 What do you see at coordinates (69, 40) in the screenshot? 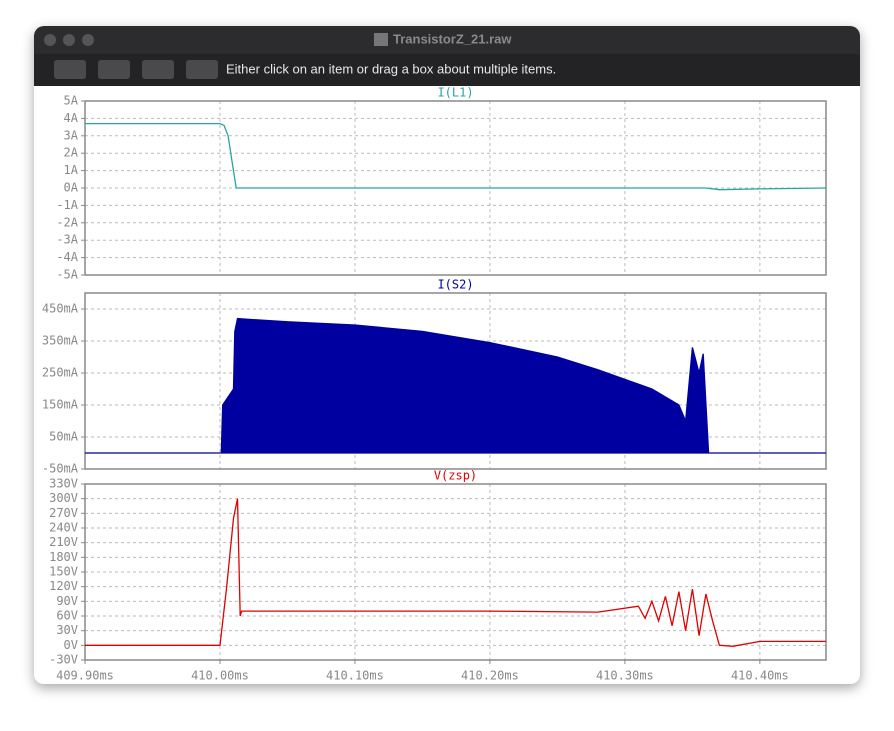
I see `minimize-button` at bounding box center [69, 40].